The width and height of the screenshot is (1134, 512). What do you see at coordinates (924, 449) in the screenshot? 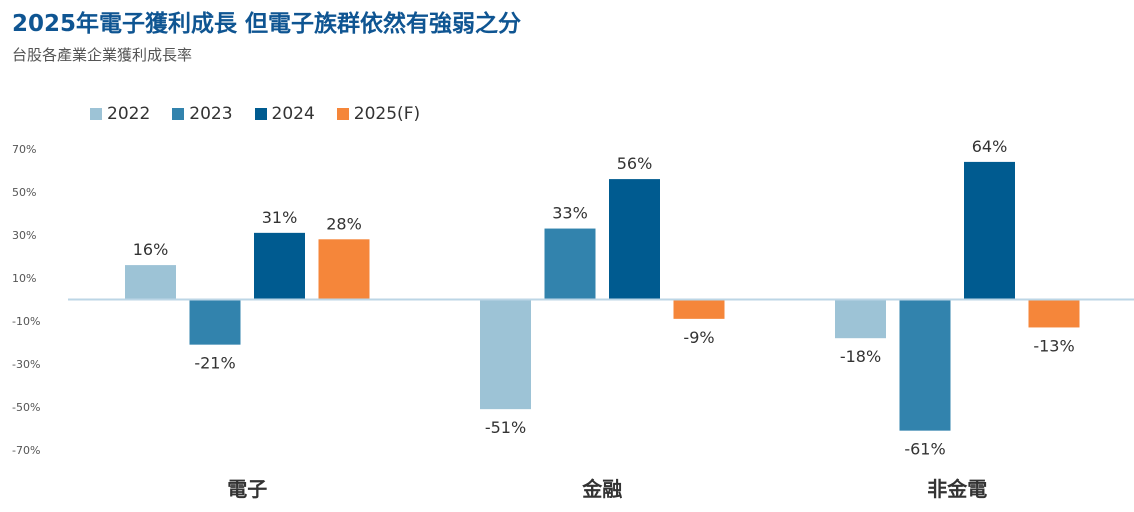
I see `data-label: -61%` at bounding box center [924, 449].